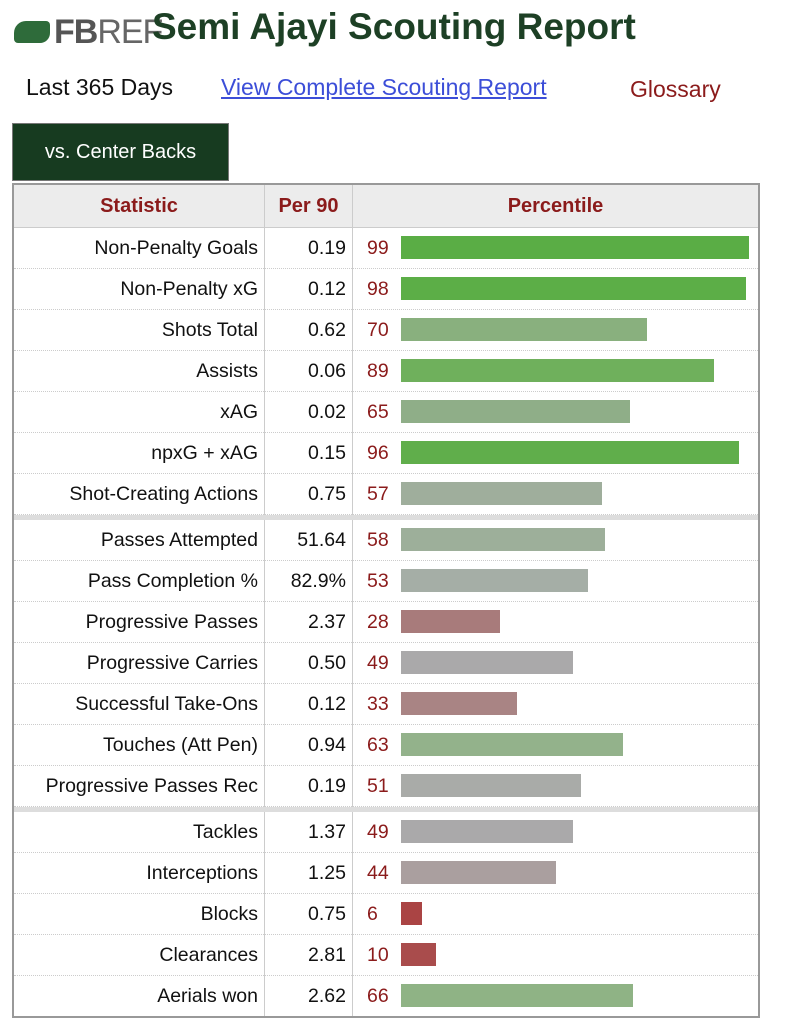 The image size is (785, 1024). What do you see at coordinates (139, 581) in the screenshot?
I see `stat-name: Pass Completion %` at bounding box center [139, 581].